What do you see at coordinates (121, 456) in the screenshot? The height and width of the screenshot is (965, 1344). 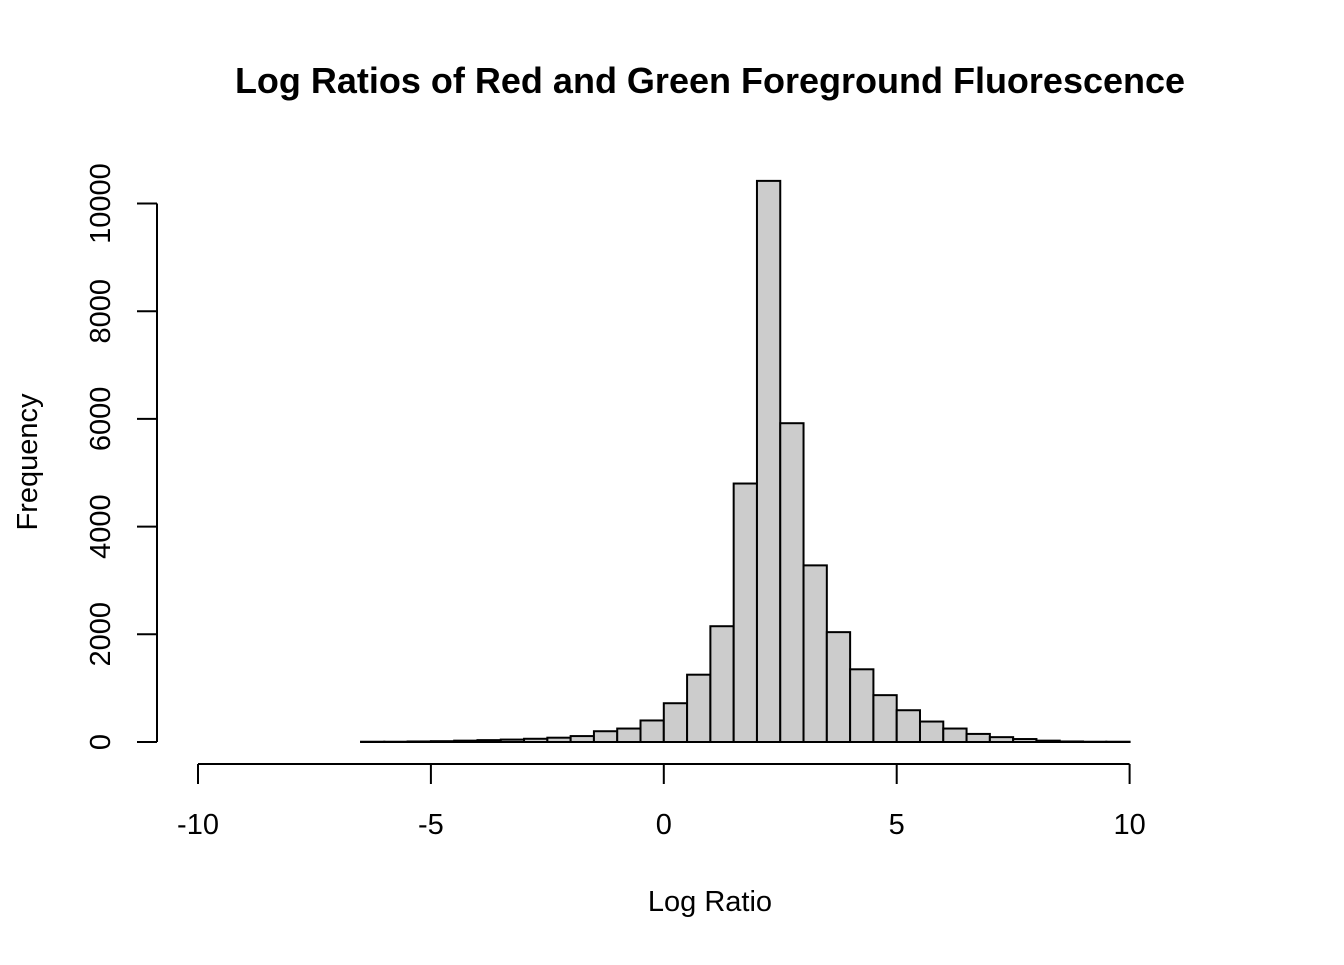 I see `y-axis: 0 2000 4000 6000 8000 10000` at bounding box center [121, 456].